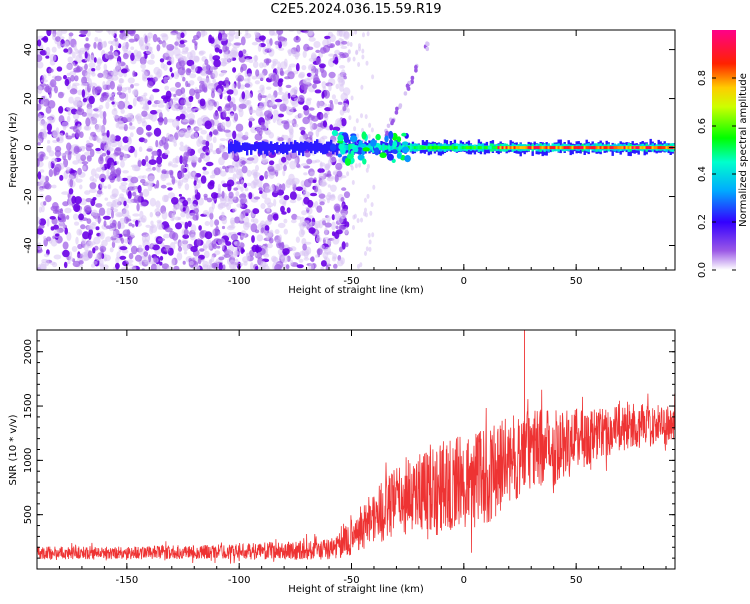 Image resolution: width=750 pixels, height=604 pixels. What do you see at coordinates (576, 281) in the screenshot?
I see `x-tick-label: 50` at bounding box center [576, 281].